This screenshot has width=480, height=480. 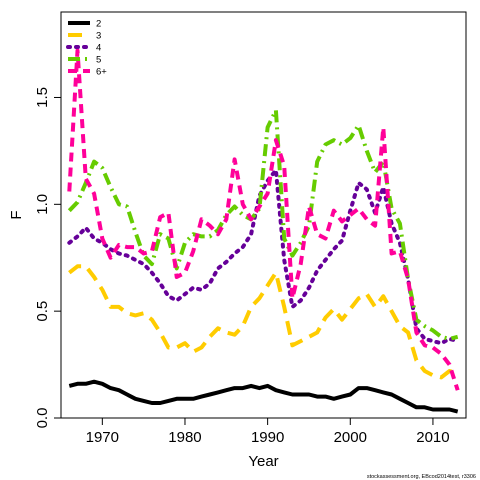 What do you see at coordinates (350, 437) in the screenshot?
I see `x-tick-label: 2000` at bounding box center [350, 437].